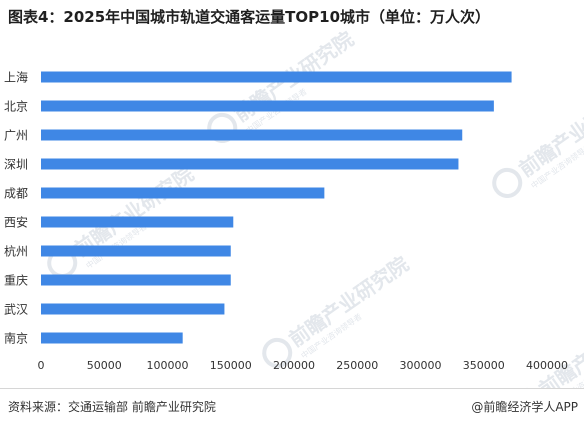  Describe the element at coordinates (112, 407) in the screenshot. I see `source-note: 资料来源：交通运输部 前瞻产业研究院` at that location.